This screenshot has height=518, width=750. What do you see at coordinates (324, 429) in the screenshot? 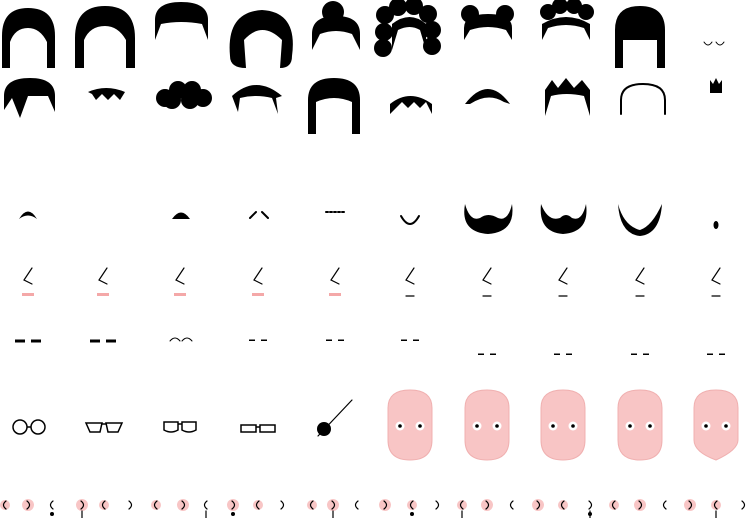
I see `monocle` at bounding box center [324, 429].